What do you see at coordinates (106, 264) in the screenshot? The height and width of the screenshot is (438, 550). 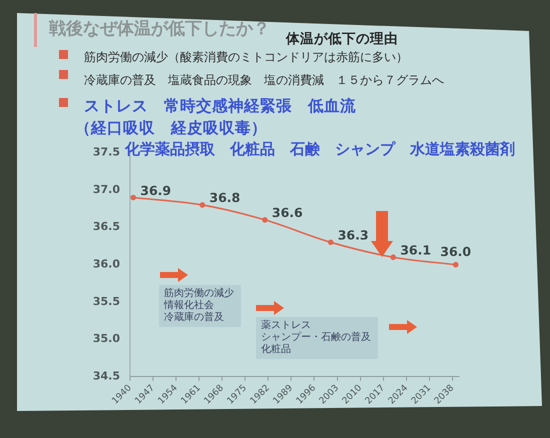 I see `y-tick-label: 36.0` at bounding box center [106, 264].